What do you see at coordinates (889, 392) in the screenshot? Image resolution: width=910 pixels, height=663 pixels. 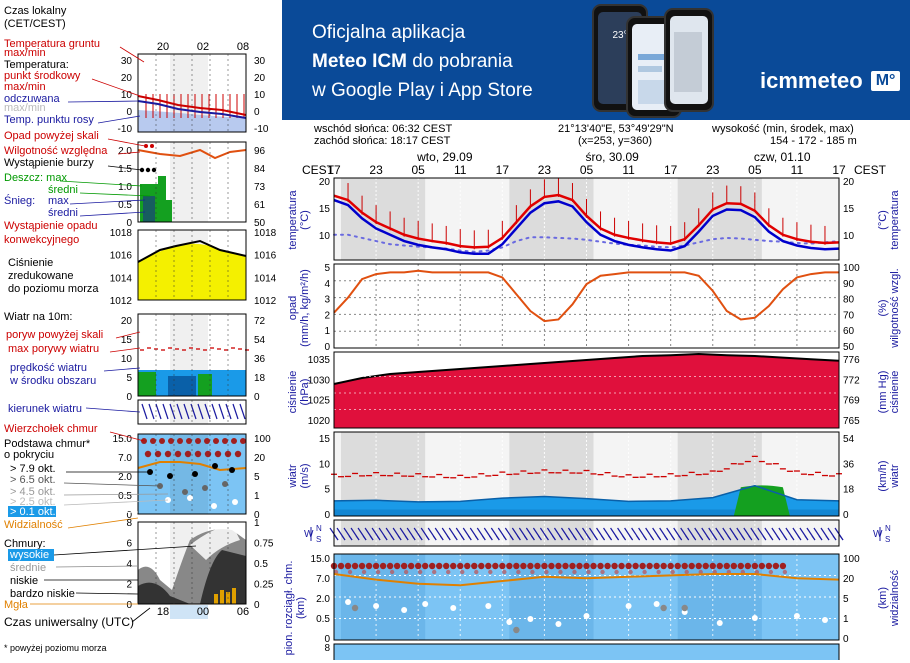 I see `pressure-axis-label-right: (mm Hg)ciśnienie` at bounding box center [889, 392].